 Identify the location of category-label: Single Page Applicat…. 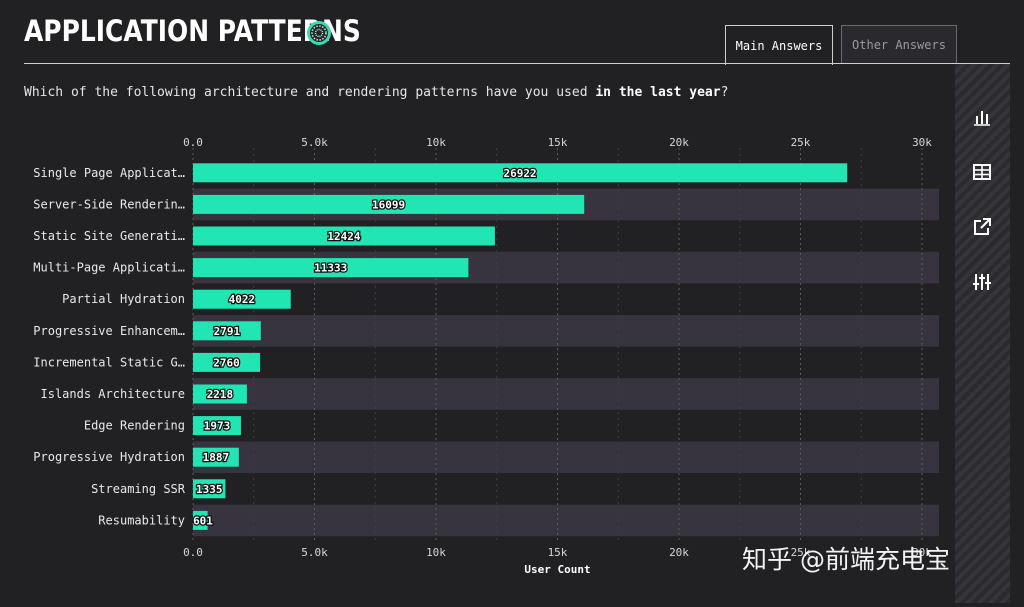
(109, 173).